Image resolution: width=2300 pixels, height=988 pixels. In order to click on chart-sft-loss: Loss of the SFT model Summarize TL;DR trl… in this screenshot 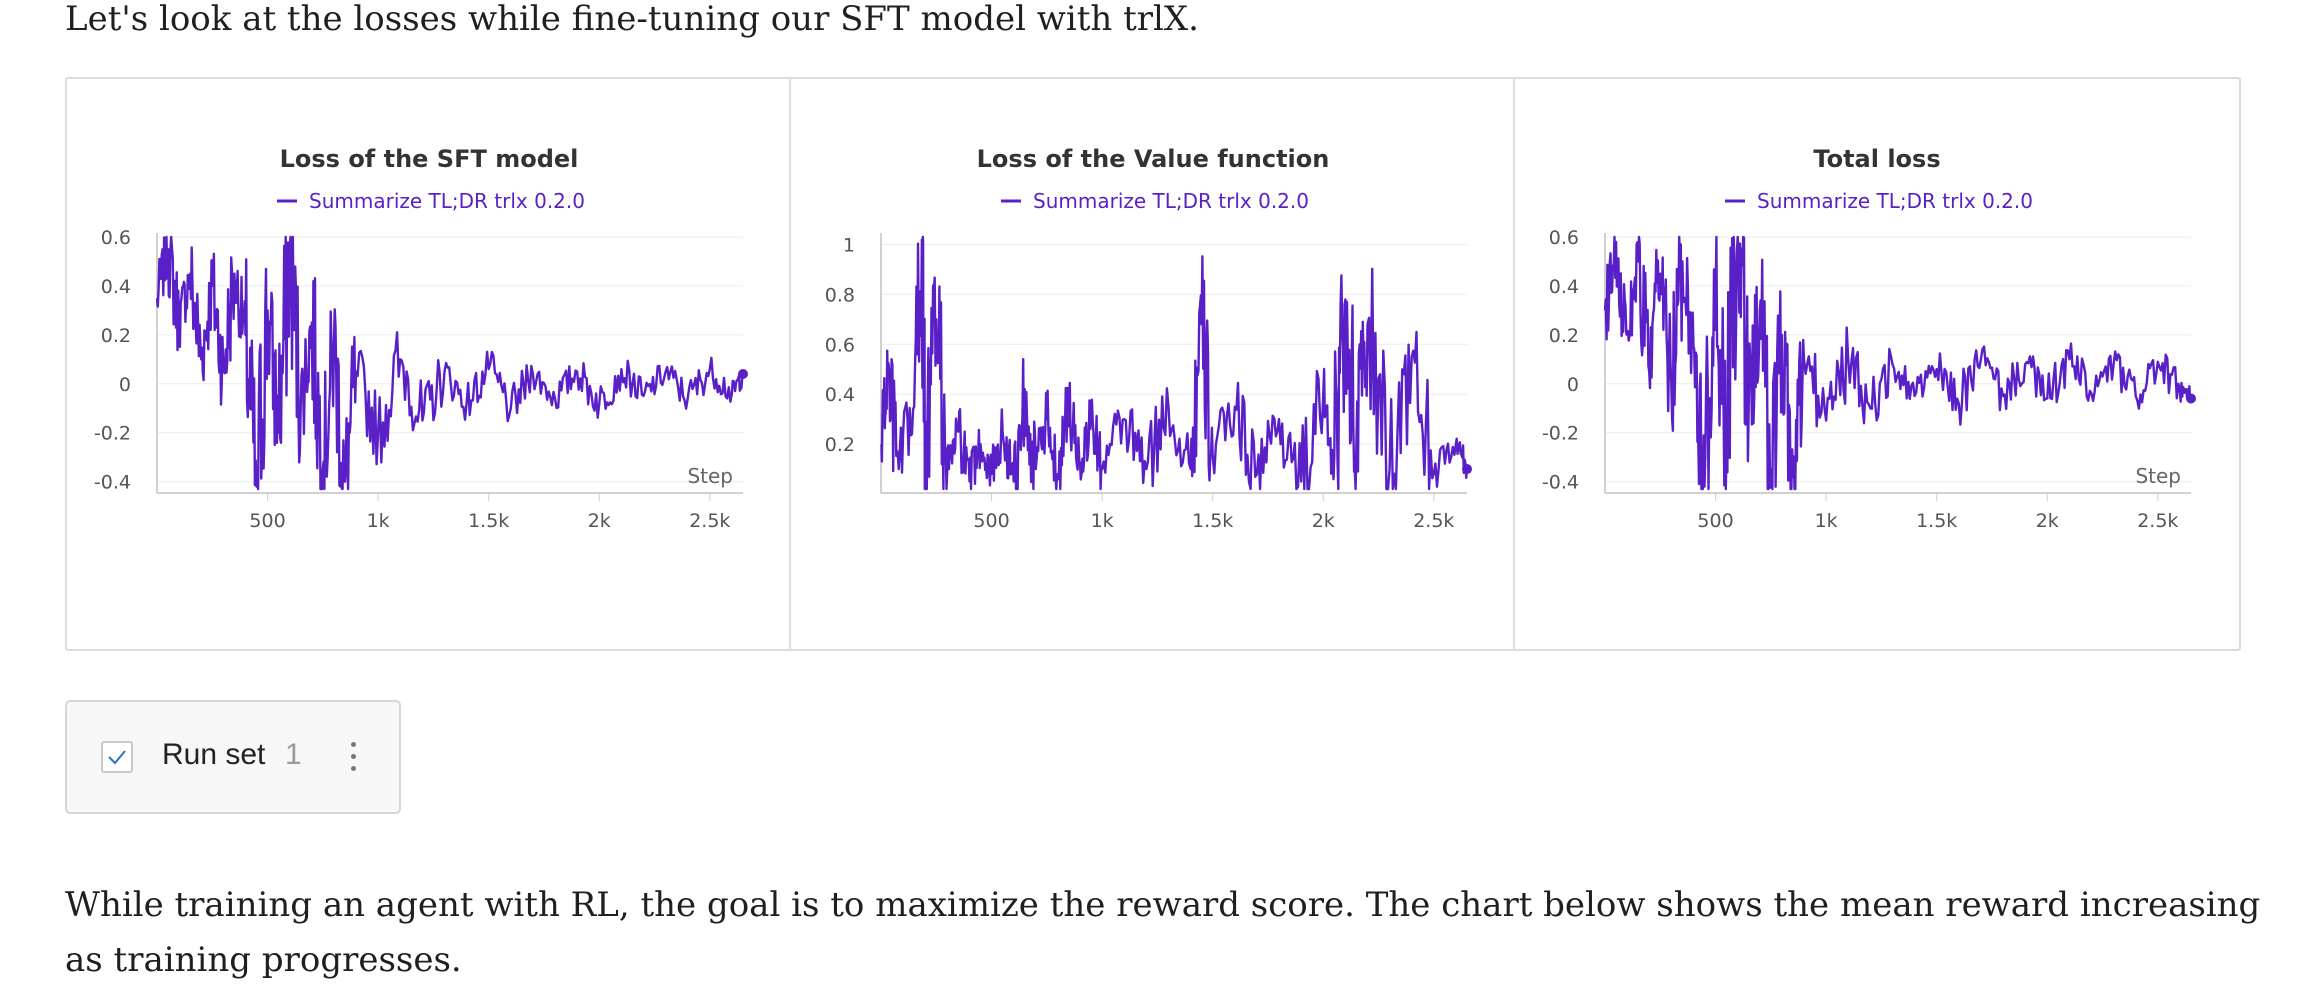, I will do `click(421, 338)`.